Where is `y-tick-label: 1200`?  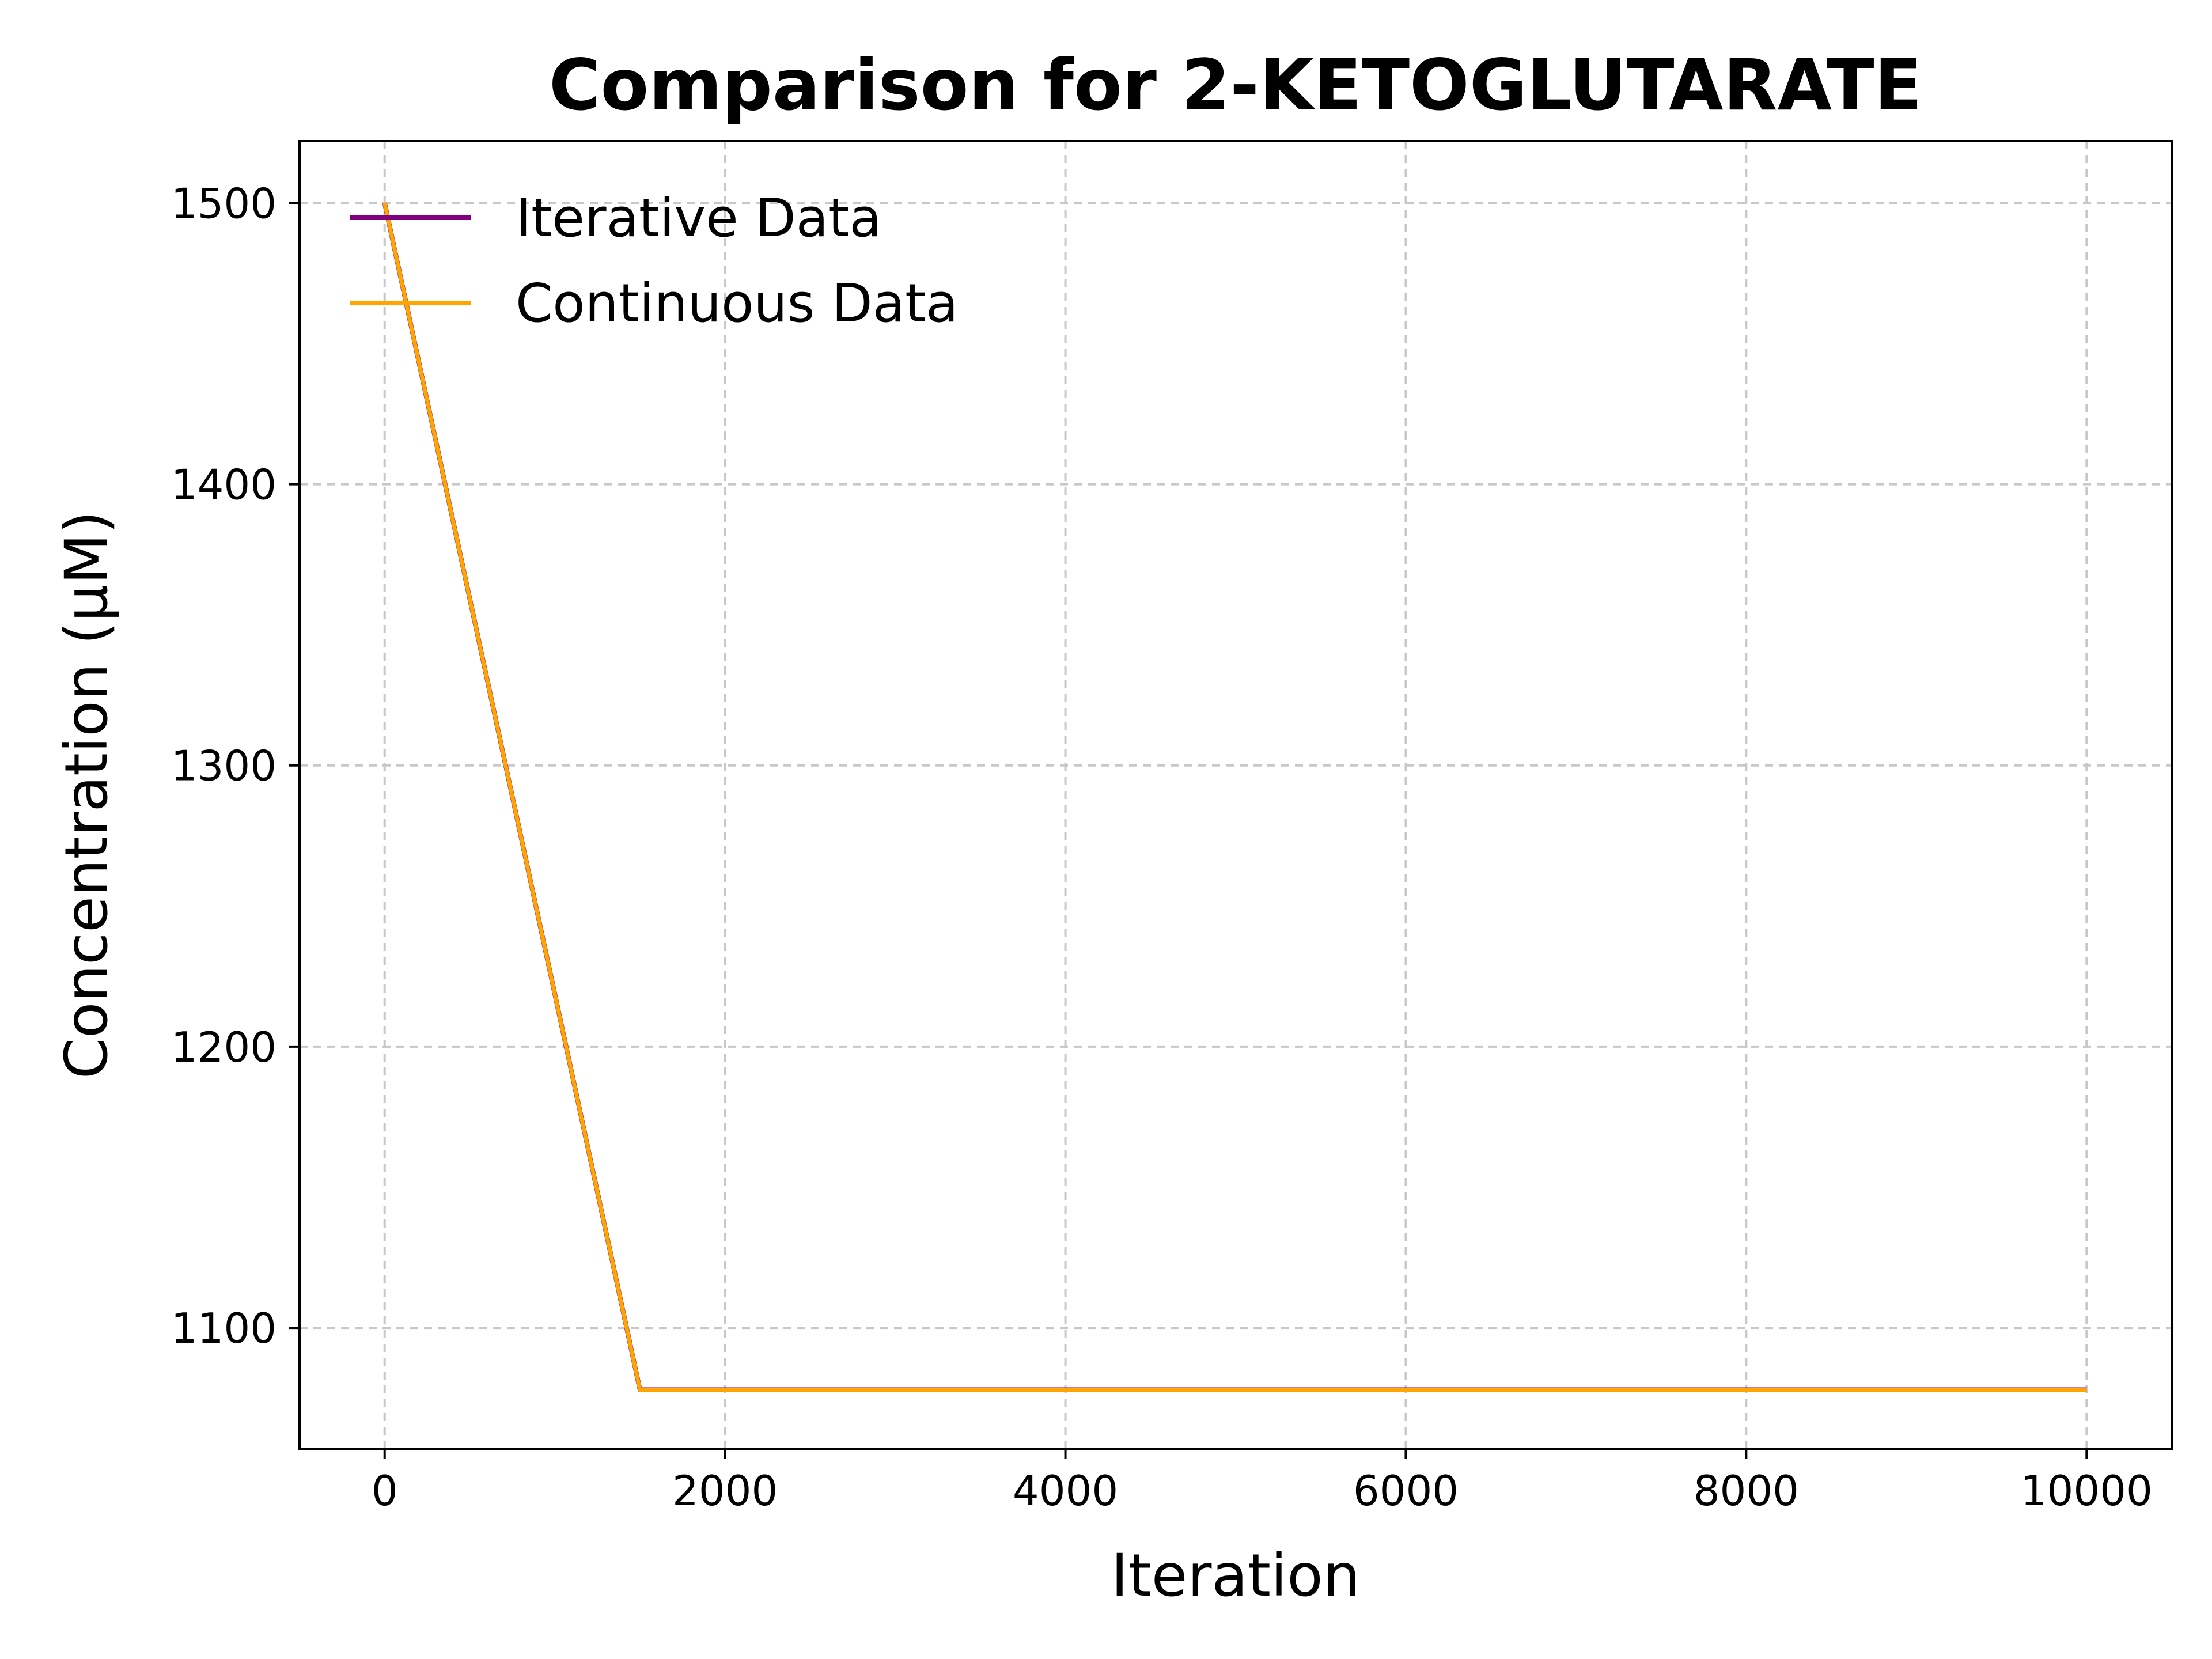
y-tick-label: 1200 is located at coordinates (223, 1047).